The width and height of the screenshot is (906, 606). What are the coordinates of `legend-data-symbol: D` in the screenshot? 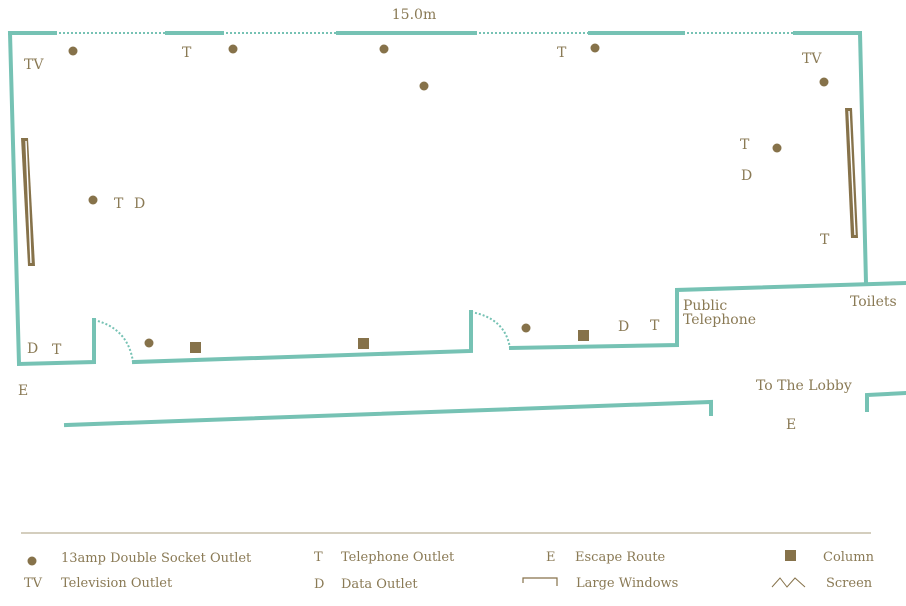 It's located at (319, 584).